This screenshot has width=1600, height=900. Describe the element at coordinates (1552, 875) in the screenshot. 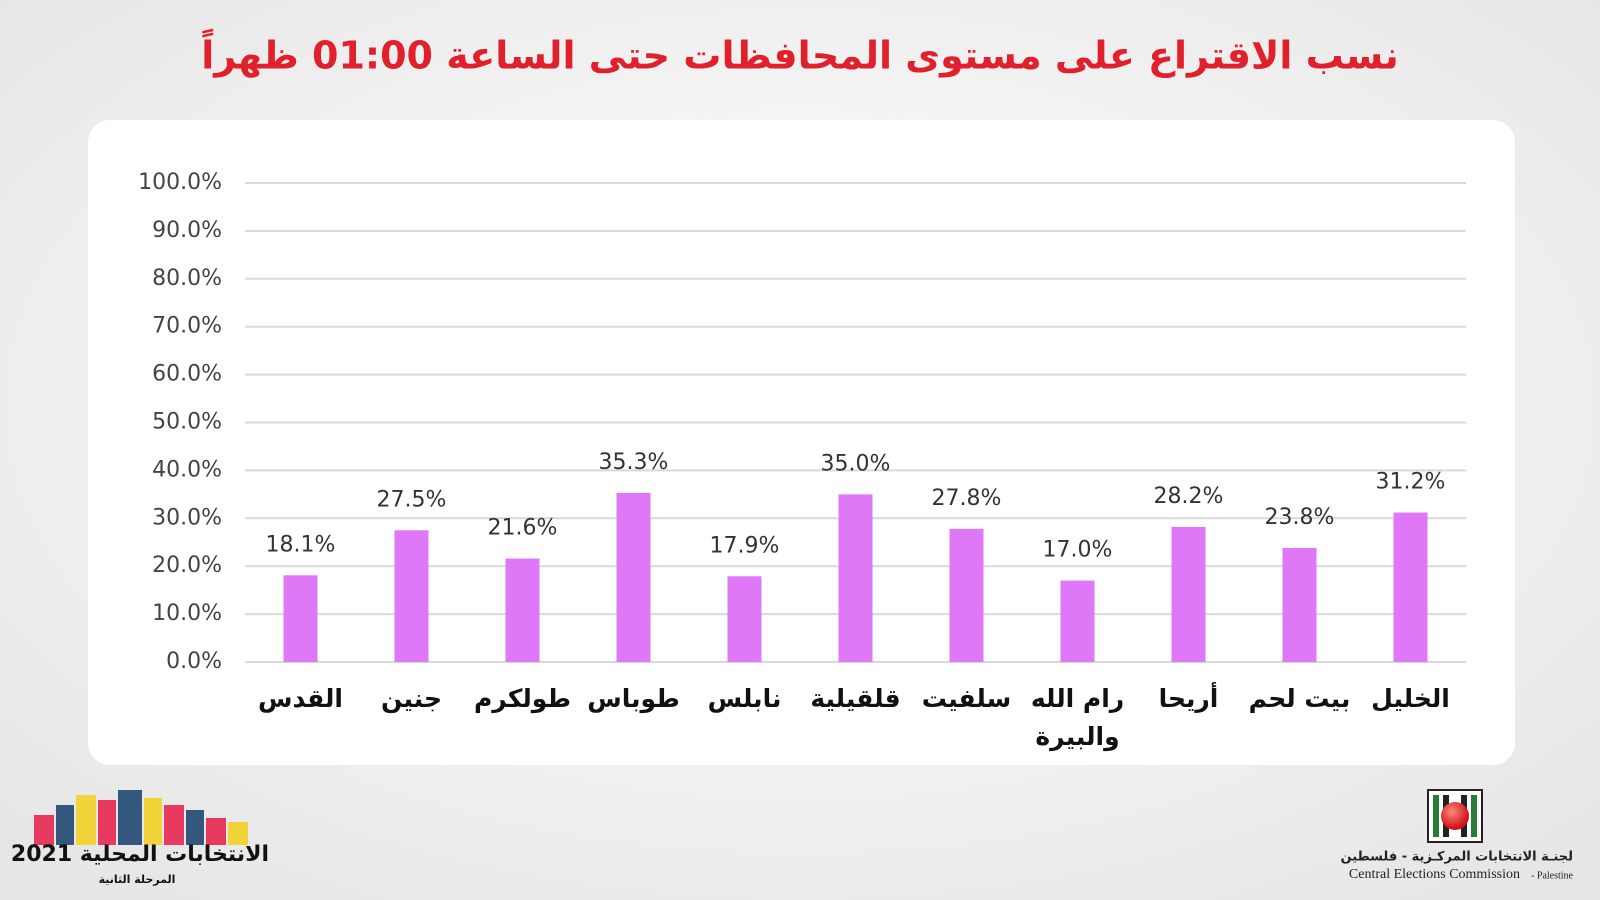

I see `commission-country: - Palestine` at that location.